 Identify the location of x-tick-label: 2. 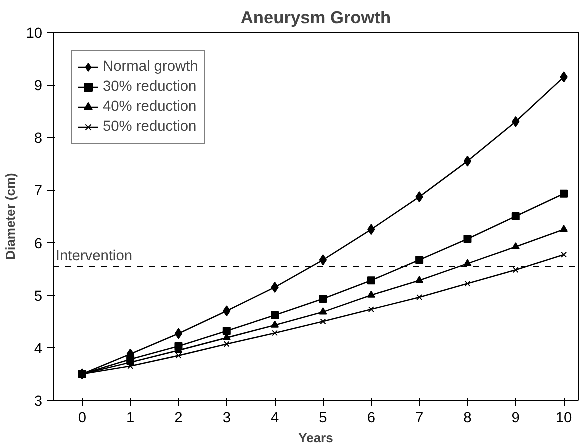
(178, 418).